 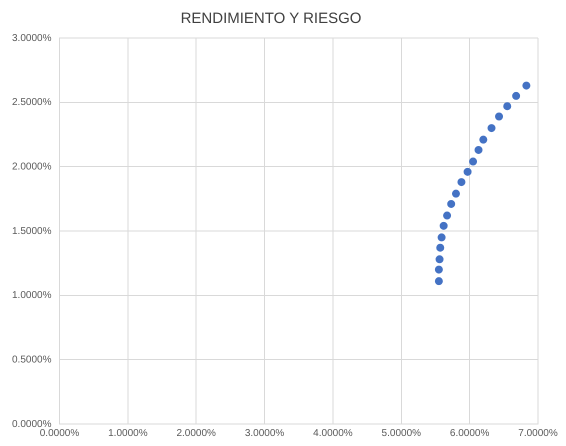 I want to click on y-tick-label: 3.0000%, so click(x=32, y=38).